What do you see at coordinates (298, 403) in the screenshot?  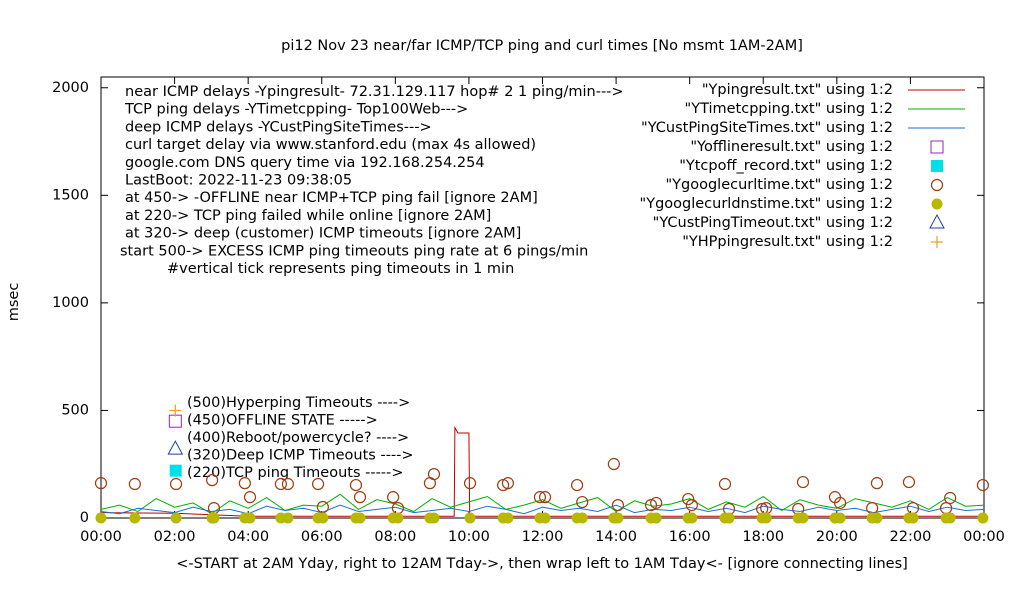 I see `marker-label: (500)Hyperping Timeouts ---->` at bounding box center [298, 403].